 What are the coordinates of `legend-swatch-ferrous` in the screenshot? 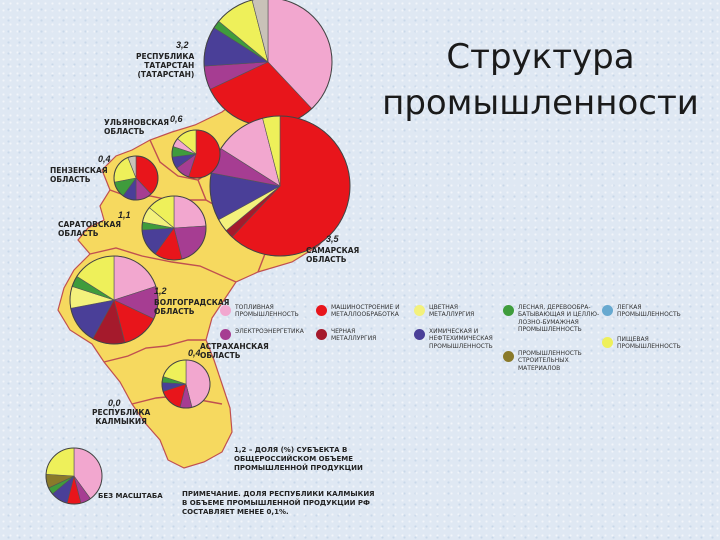 It's located at (321, 334).